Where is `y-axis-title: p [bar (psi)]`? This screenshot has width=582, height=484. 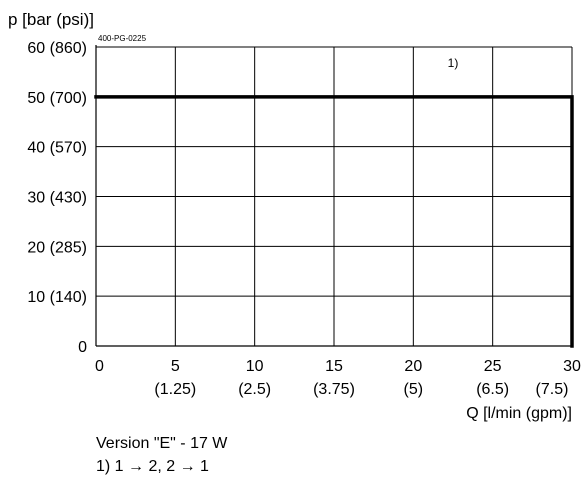 y-axis-title: p [bar (psi)] is located at coordinates (51, 19).